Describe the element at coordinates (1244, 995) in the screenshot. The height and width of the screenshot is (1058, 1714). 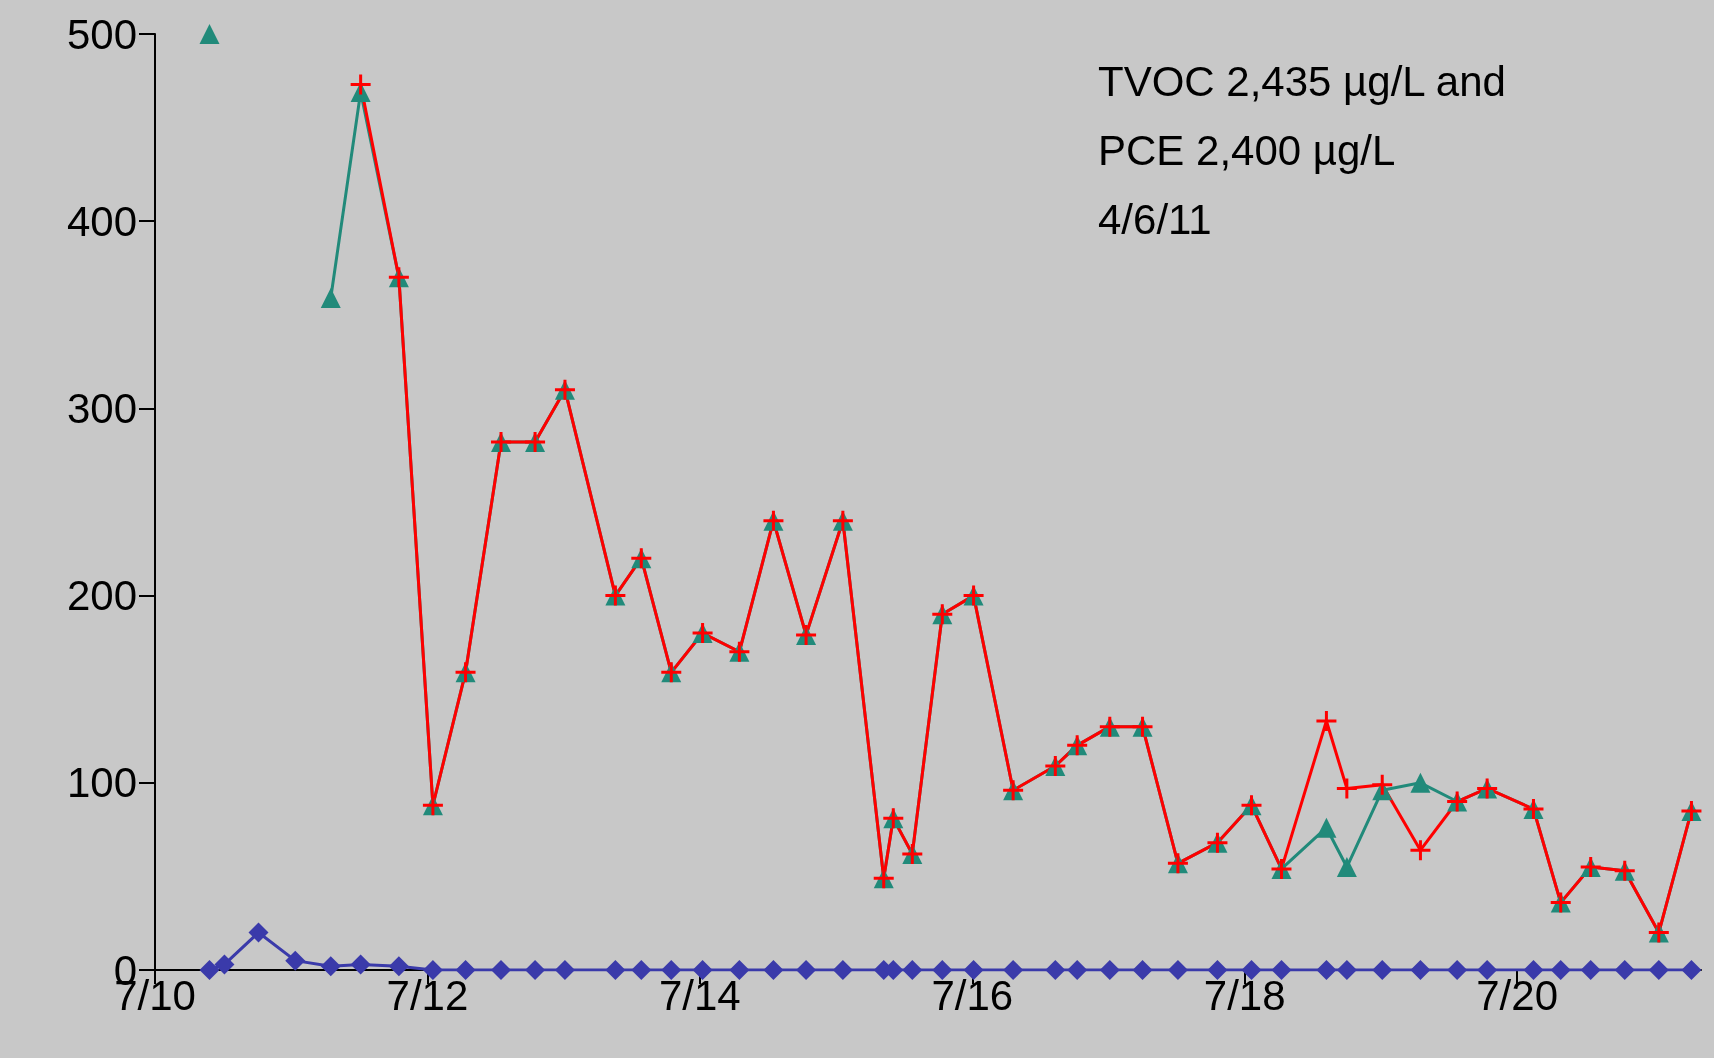
I see `x-tick-label: 7/18` at that location.